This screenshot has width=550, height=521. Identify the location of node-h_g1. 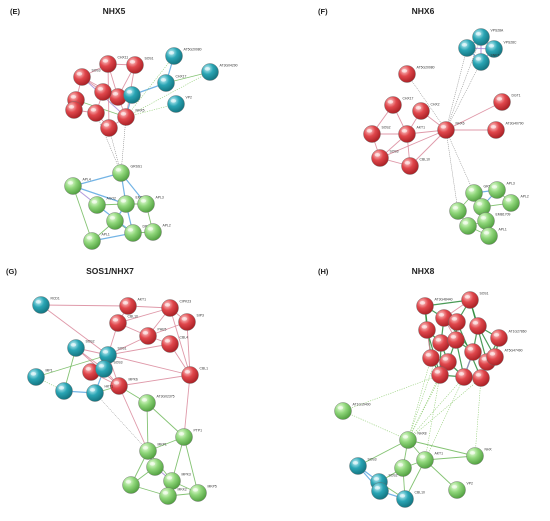
(403, 468).